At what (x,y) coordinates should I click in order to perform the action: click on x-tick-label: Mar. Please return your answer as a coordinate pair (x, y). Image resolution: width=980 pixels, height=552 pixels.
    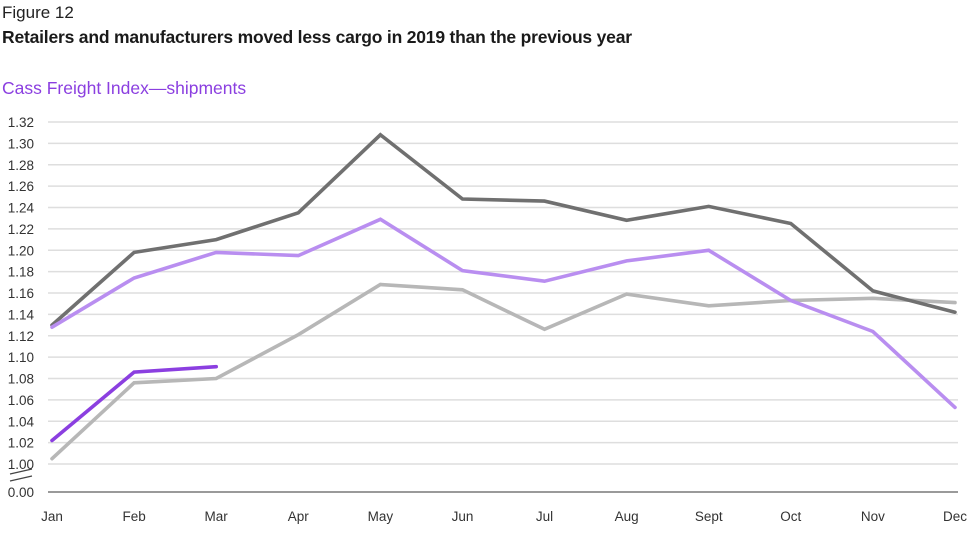
    Looking at the image, I should click on (217, 516).